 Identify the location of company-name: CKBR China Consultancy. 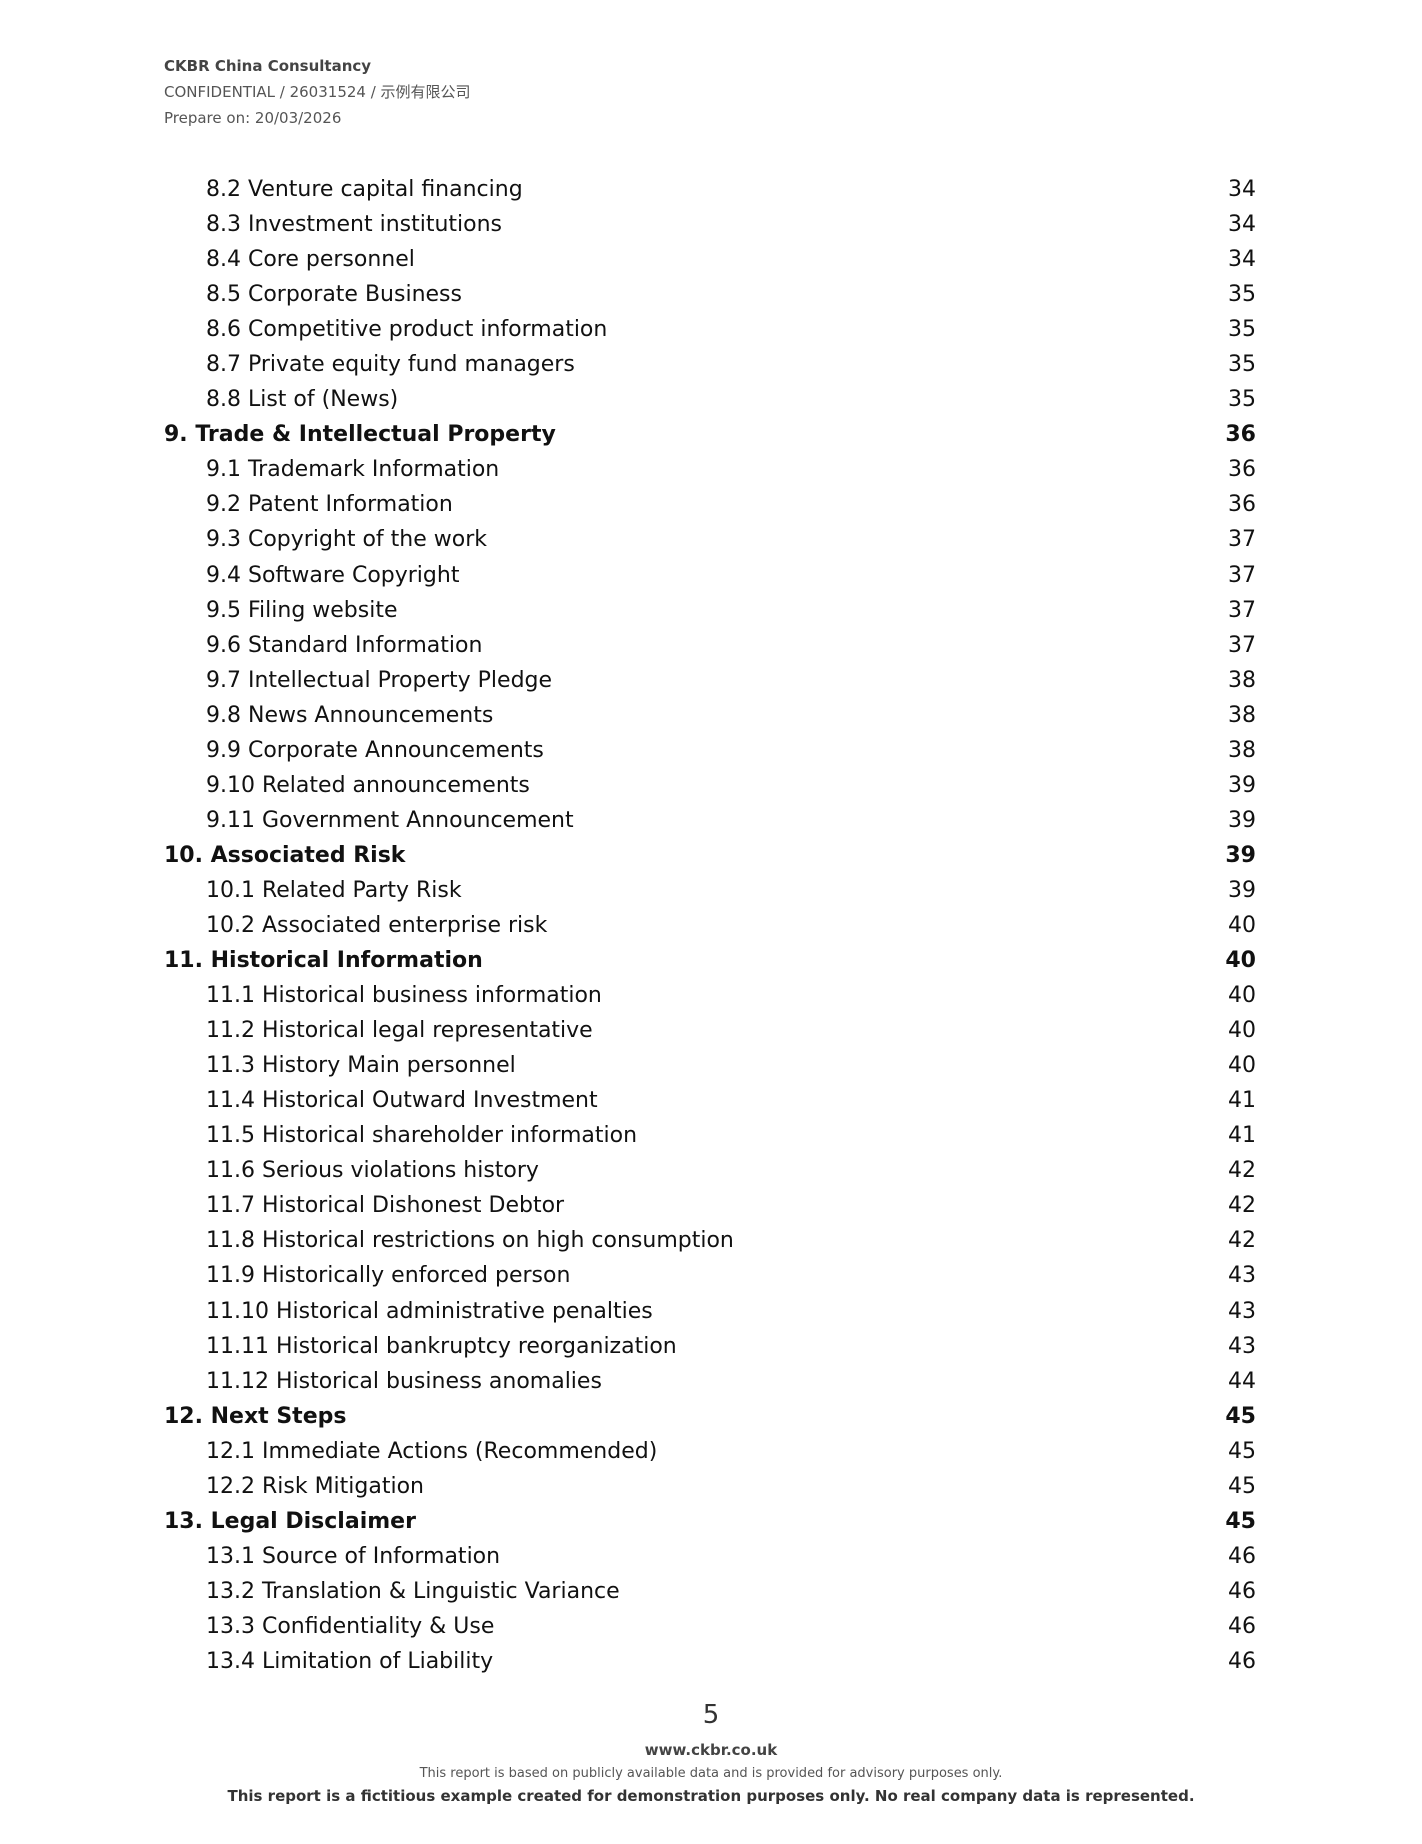
(268, 66).